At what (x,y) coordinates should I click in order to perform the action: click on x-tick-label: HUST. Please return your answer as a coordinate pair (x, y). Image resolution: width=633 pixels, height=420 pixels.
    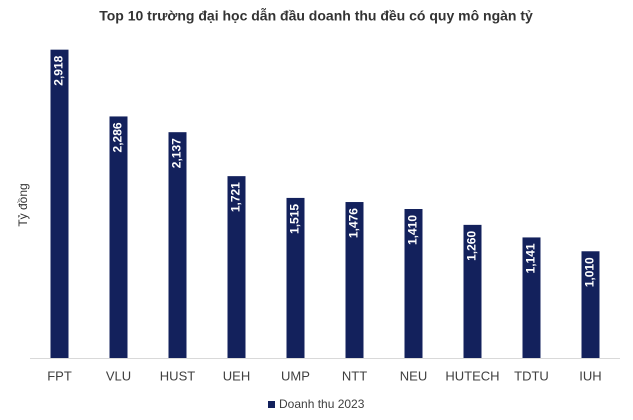
    Looking at the image, I should click on (177, 375).